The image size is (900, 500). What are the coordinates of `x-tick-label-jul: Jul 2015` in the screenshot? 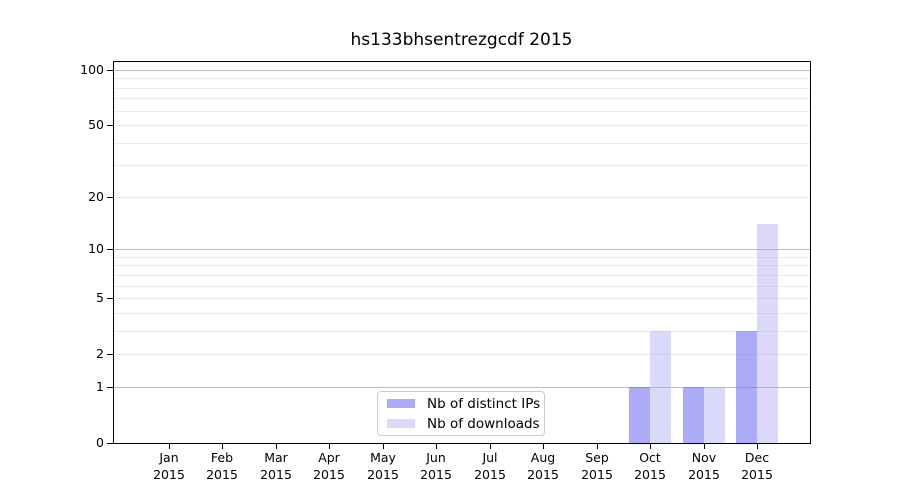 It's located at (490, 466).